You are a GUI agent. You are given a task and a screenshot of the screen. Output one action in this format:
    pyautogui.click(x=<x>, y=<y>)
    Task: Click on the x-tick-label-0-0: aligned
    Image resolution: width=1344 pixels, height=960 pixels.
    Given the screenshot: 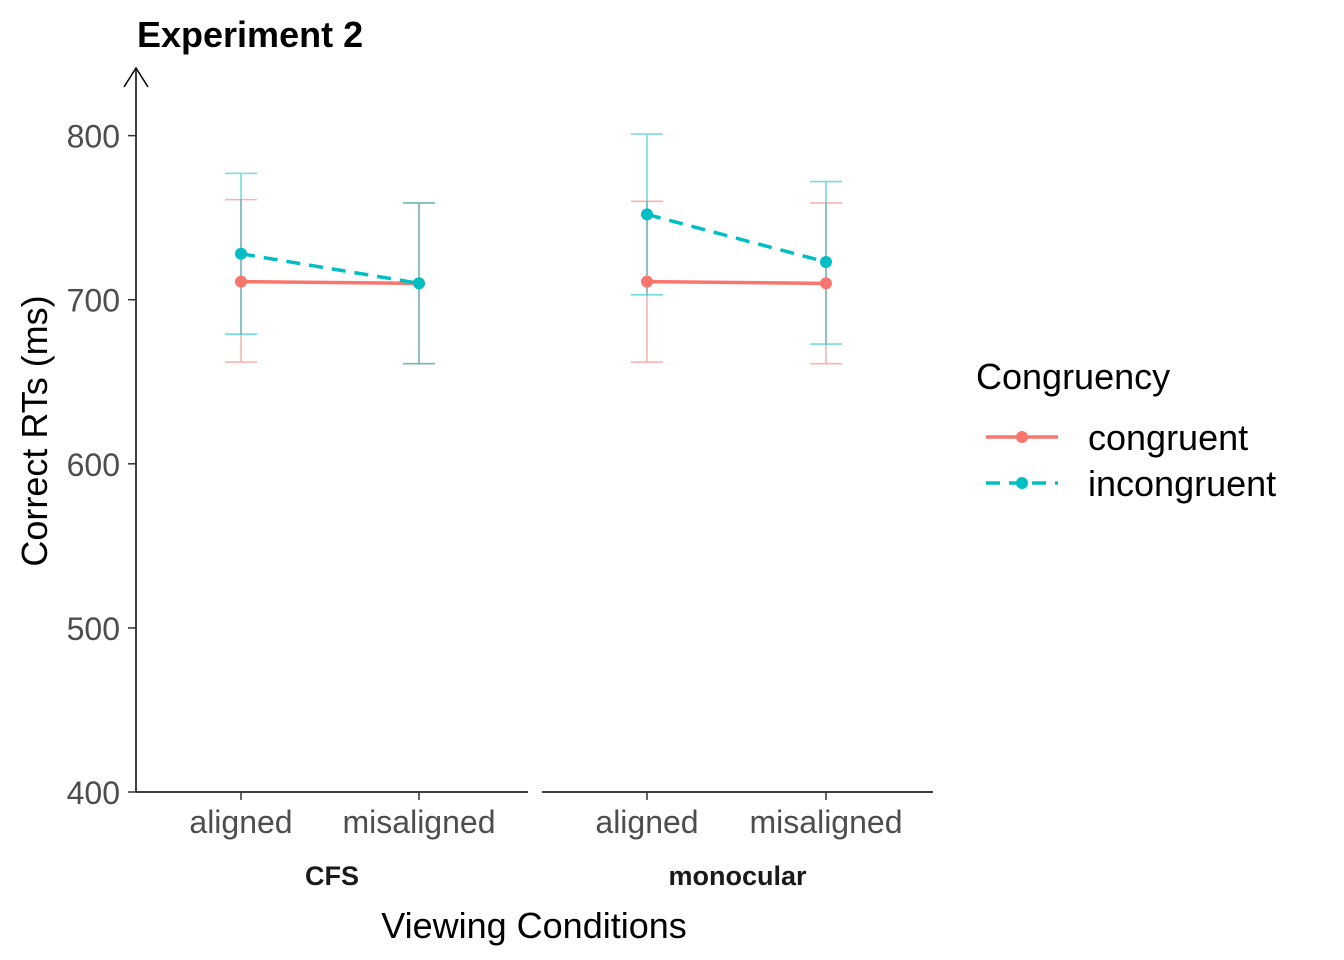 What is the action you would take?
    pyautogui.click(x=240, y=822)
    